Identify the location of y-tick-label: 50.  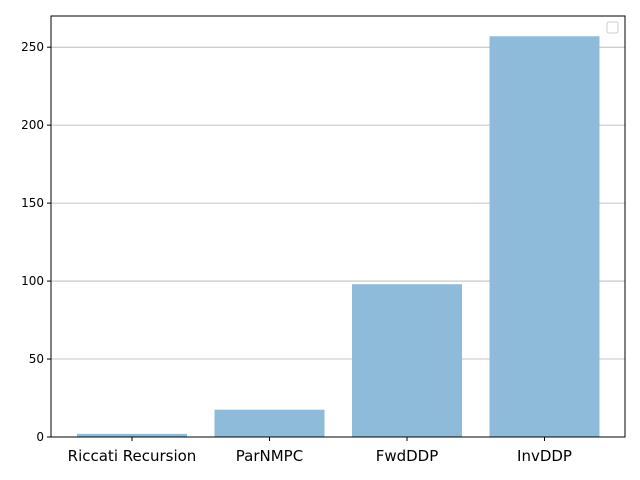
(36, 359).